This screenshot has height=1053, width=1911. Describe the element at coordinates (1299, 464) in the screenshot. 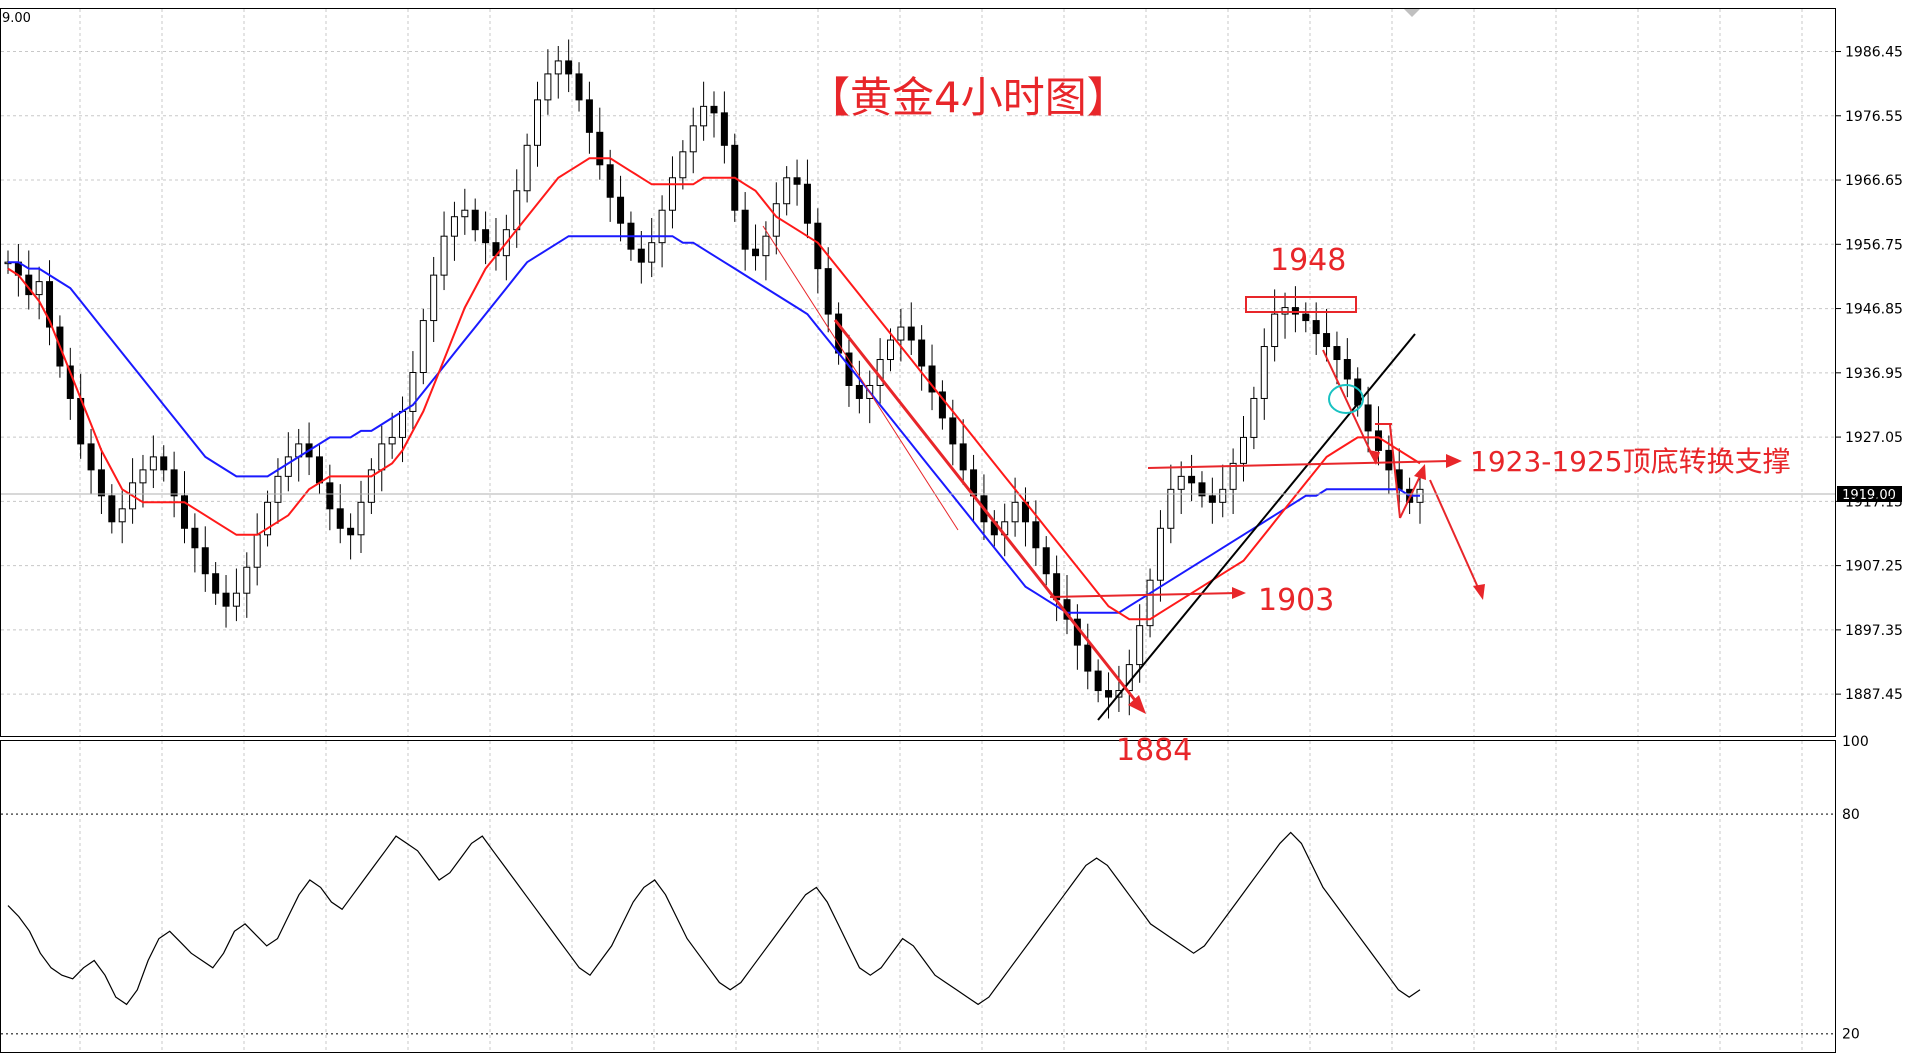

I see `zone-support-line` at that location.